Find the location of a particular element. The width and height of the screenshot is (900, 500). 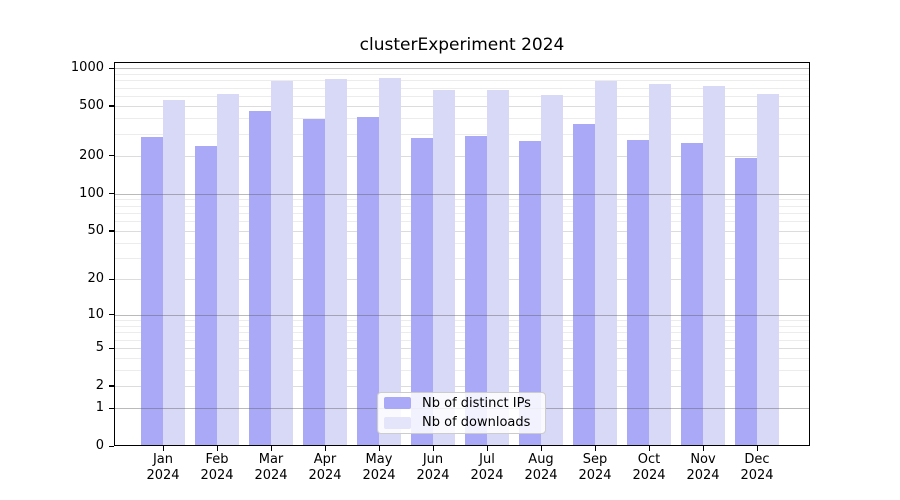

legend-row-downloads: Nb of downloads is located at coordinates (461, 423).